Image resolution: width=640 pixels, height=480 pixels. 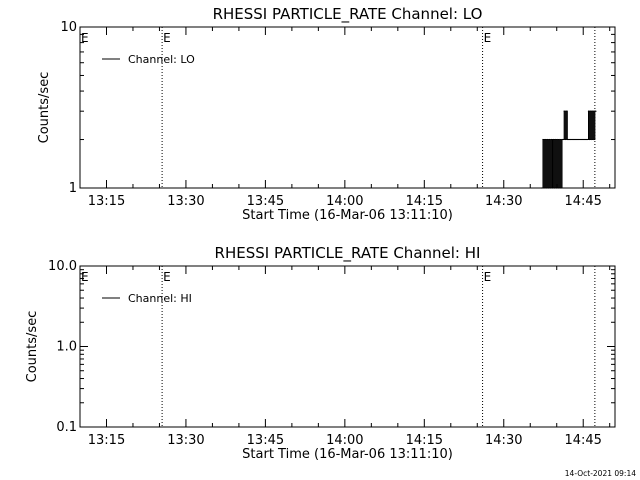 I want to click on footer-timestamp: 14-Oct-2021 09:14, so click(x=600, y=473).